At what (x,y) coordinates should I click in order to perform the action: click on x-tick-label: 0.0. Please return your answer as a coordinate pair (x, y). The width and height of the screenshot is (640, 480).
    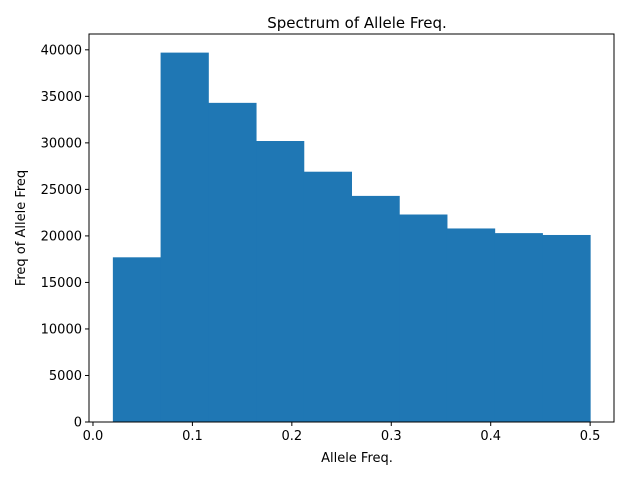
    Looking at the image, I should click on (93, 436).